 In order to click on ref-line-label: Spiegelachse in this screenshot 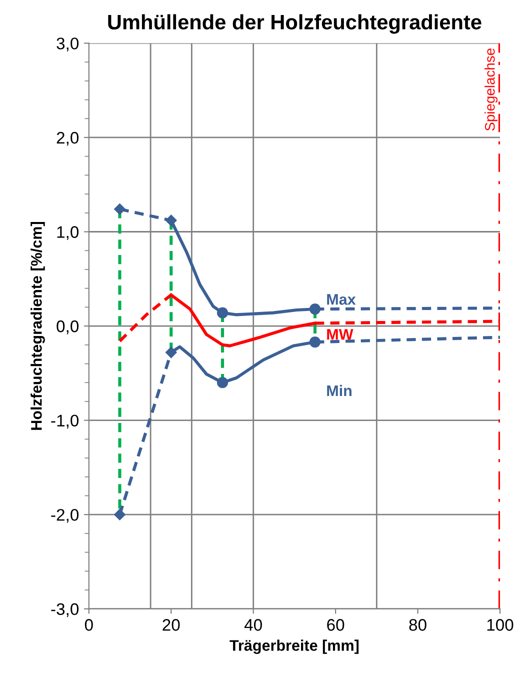, I will do `click(491, 89)`.